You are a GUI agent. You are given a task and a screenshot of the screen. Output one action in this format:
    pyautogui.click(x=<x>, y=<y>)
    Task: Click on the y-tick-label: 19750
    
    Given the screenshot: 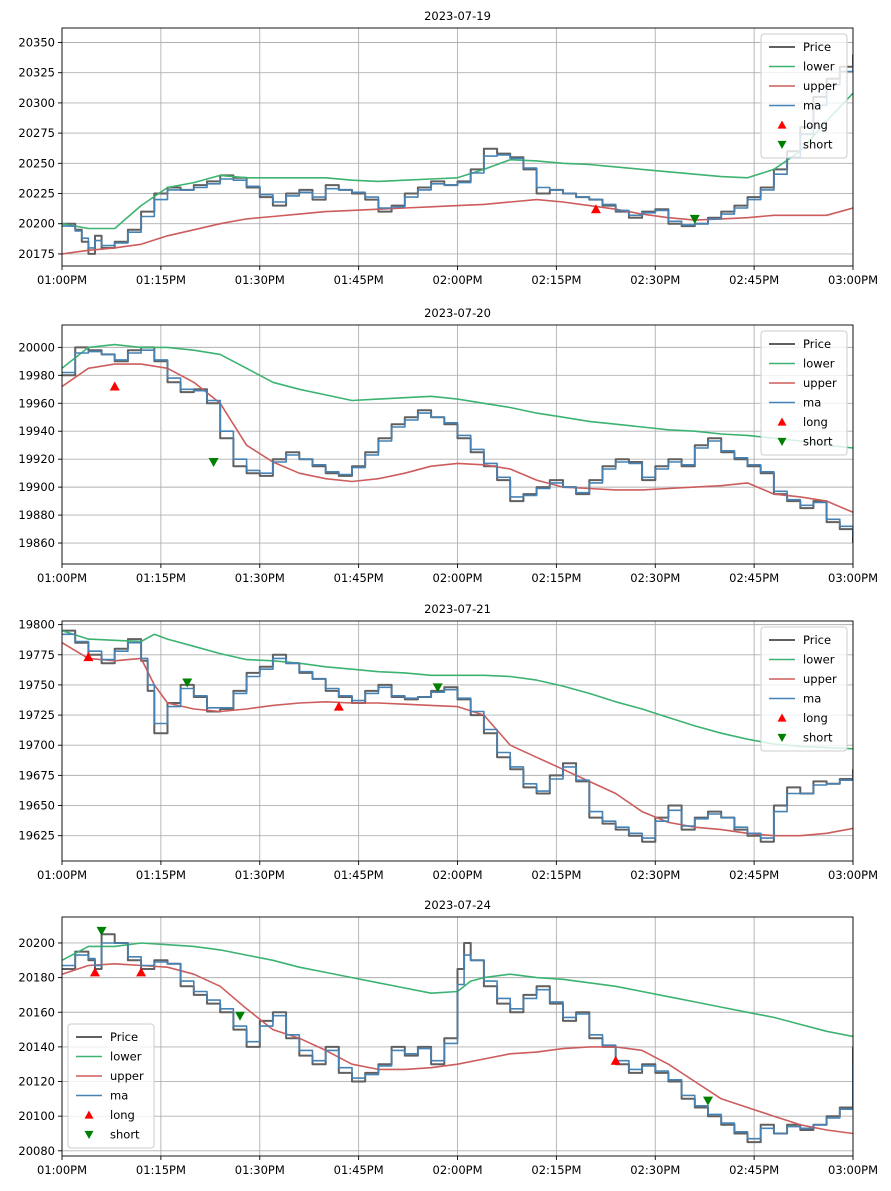 What is the action you would take?
    pyautogui.click(x=36, y=685)
    